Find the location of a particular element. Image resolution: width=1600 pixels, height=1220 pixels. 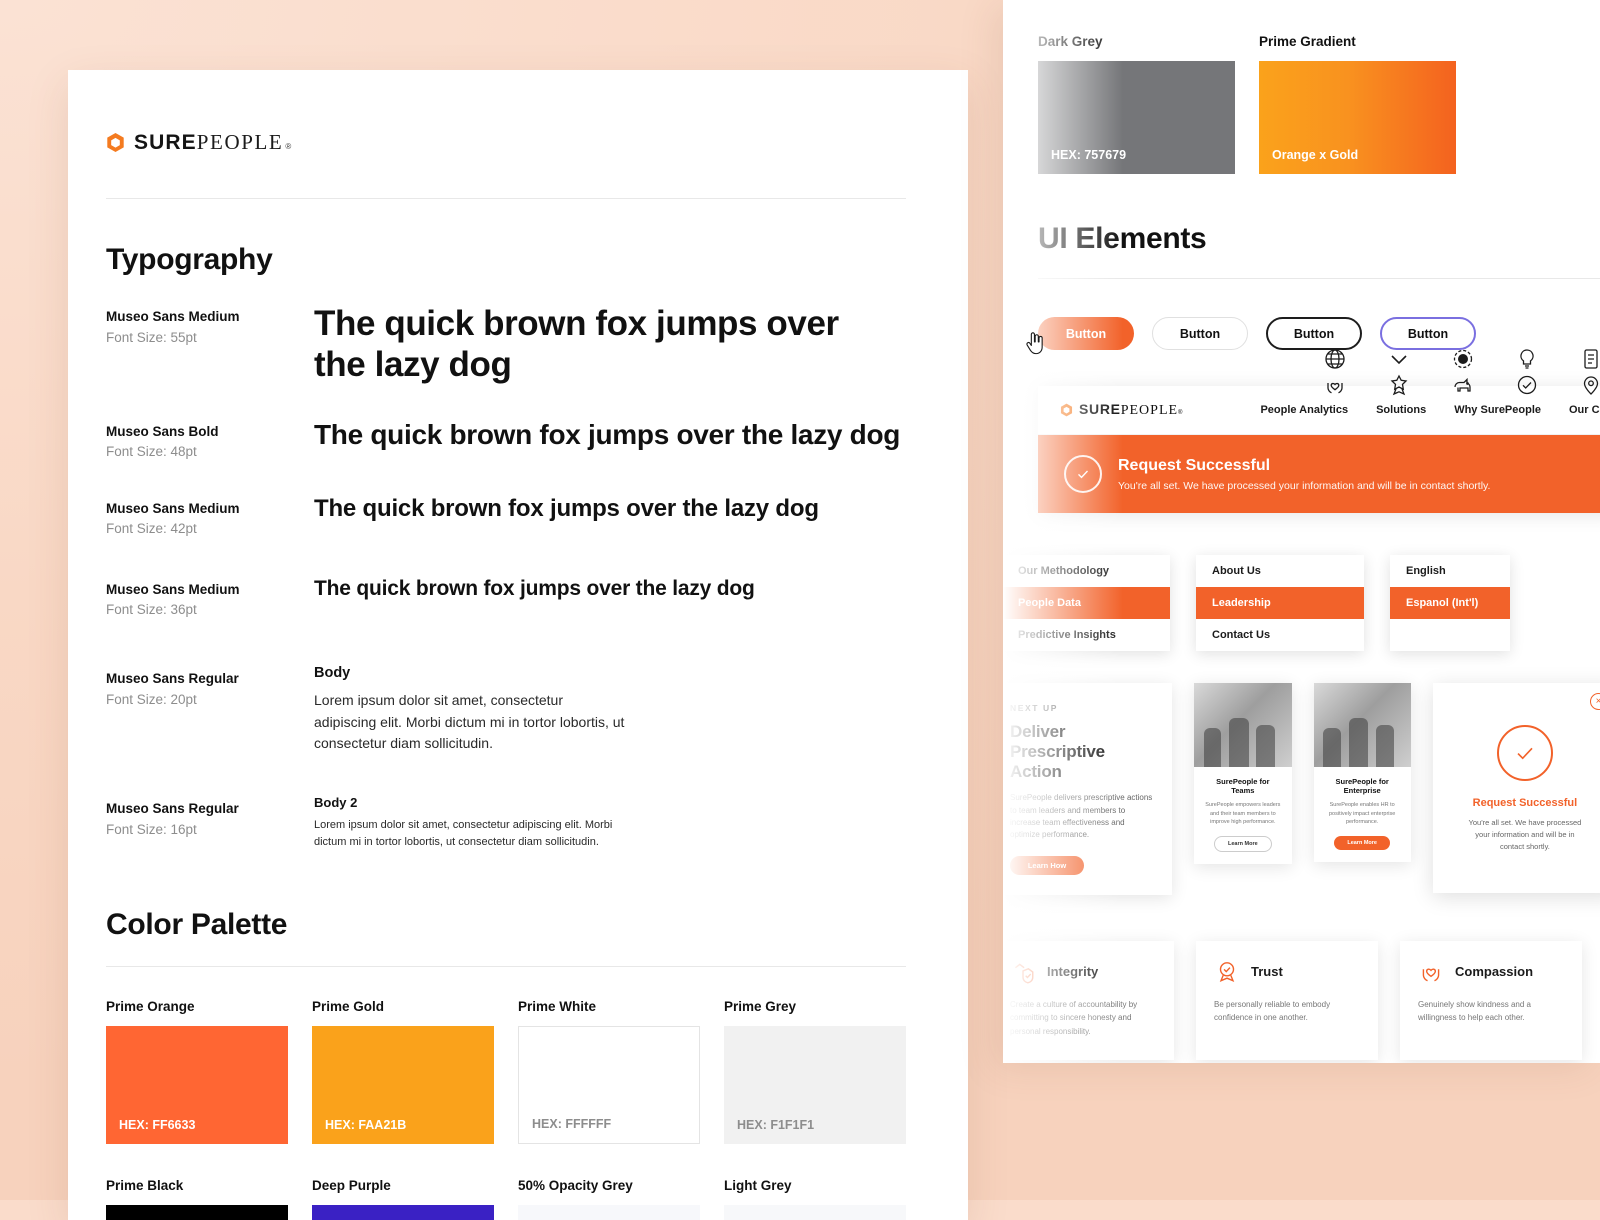

type-size: Font Size: 16pt is located at coordinates (151, 829).